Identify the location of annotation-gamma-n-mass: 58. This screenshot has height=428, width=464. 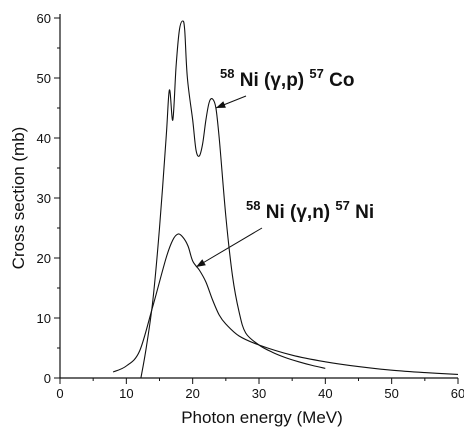
(253, 205).